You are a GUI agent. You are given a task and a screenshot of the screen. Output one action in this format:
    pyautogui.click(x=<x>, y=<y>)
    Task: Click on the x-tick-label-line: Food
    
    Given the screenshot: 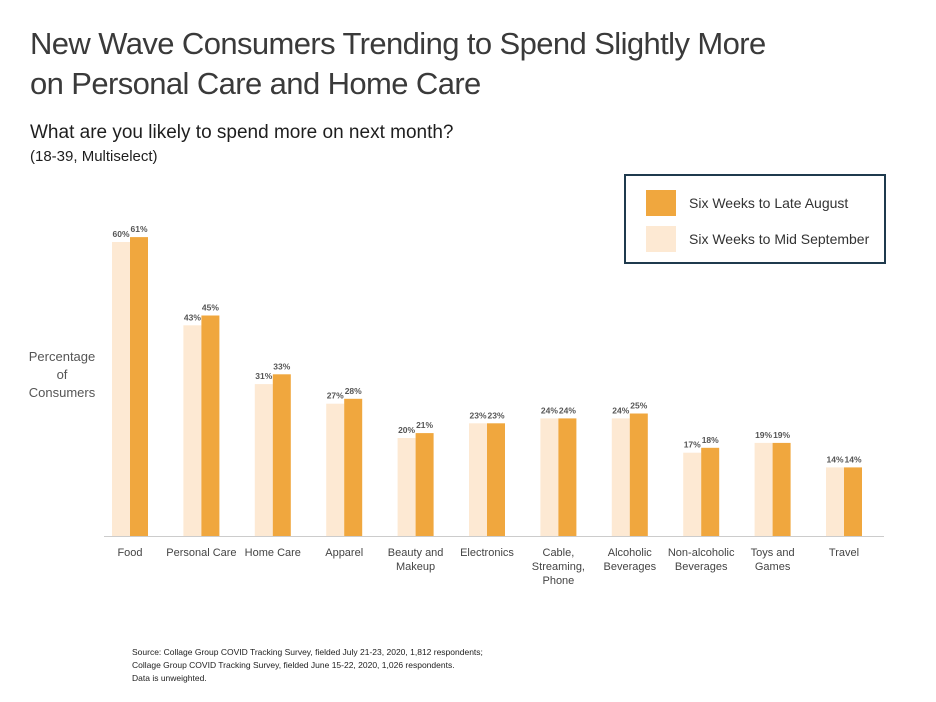 What is the action you would take?
    pyautogui.click(x=129, y=553)
    